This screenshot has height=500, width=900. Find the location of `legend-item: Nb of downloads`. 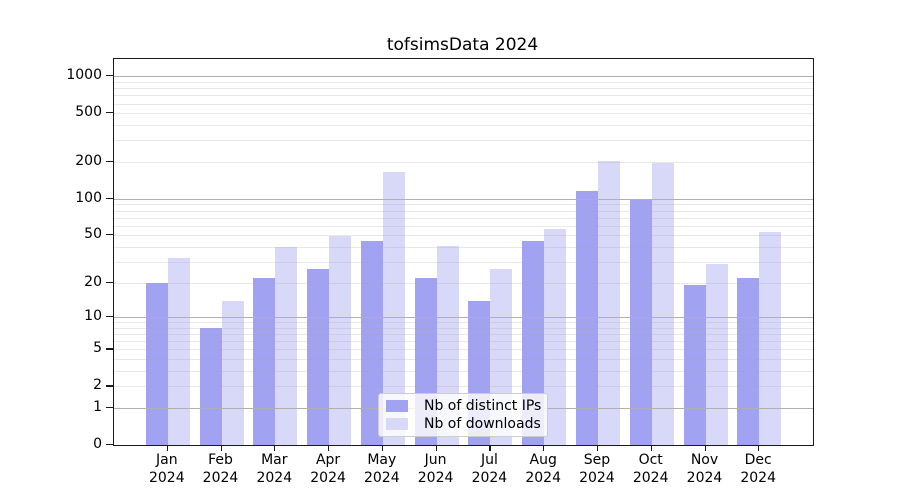

legend-item: Nb of downloads is located at coordinates (463, 424).